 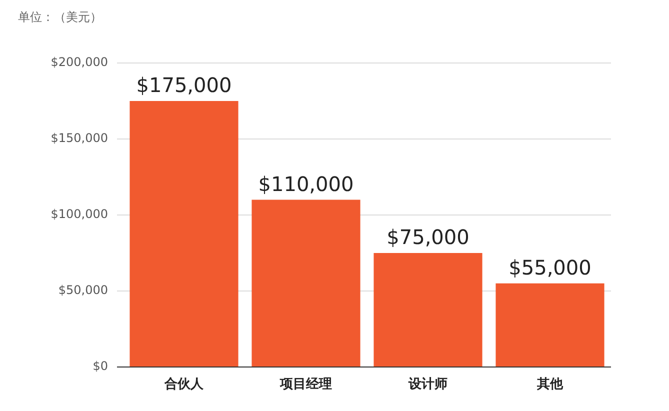 What do you see at coordinates (100, 366) in the screenshot?
I see `y-tick-label: $0` at bounding box center [100, 366].